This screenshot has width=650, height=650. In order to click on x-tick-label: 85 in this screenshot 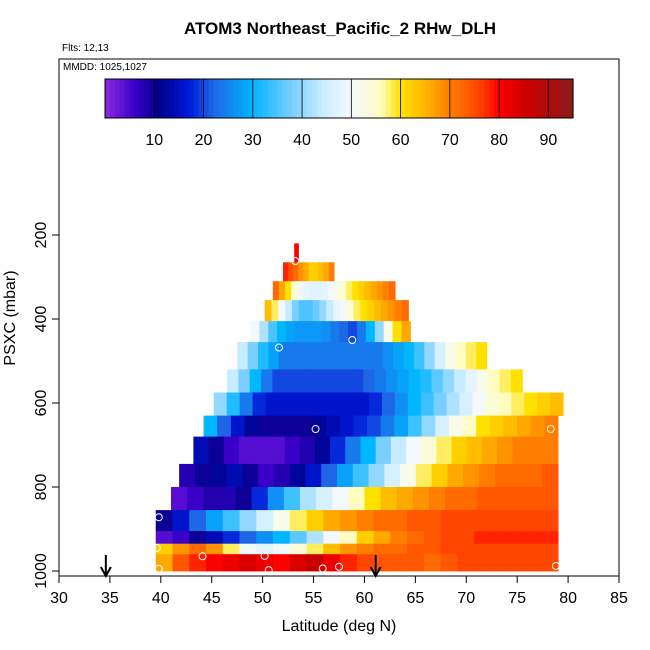, I will do `click(619, 598)`.